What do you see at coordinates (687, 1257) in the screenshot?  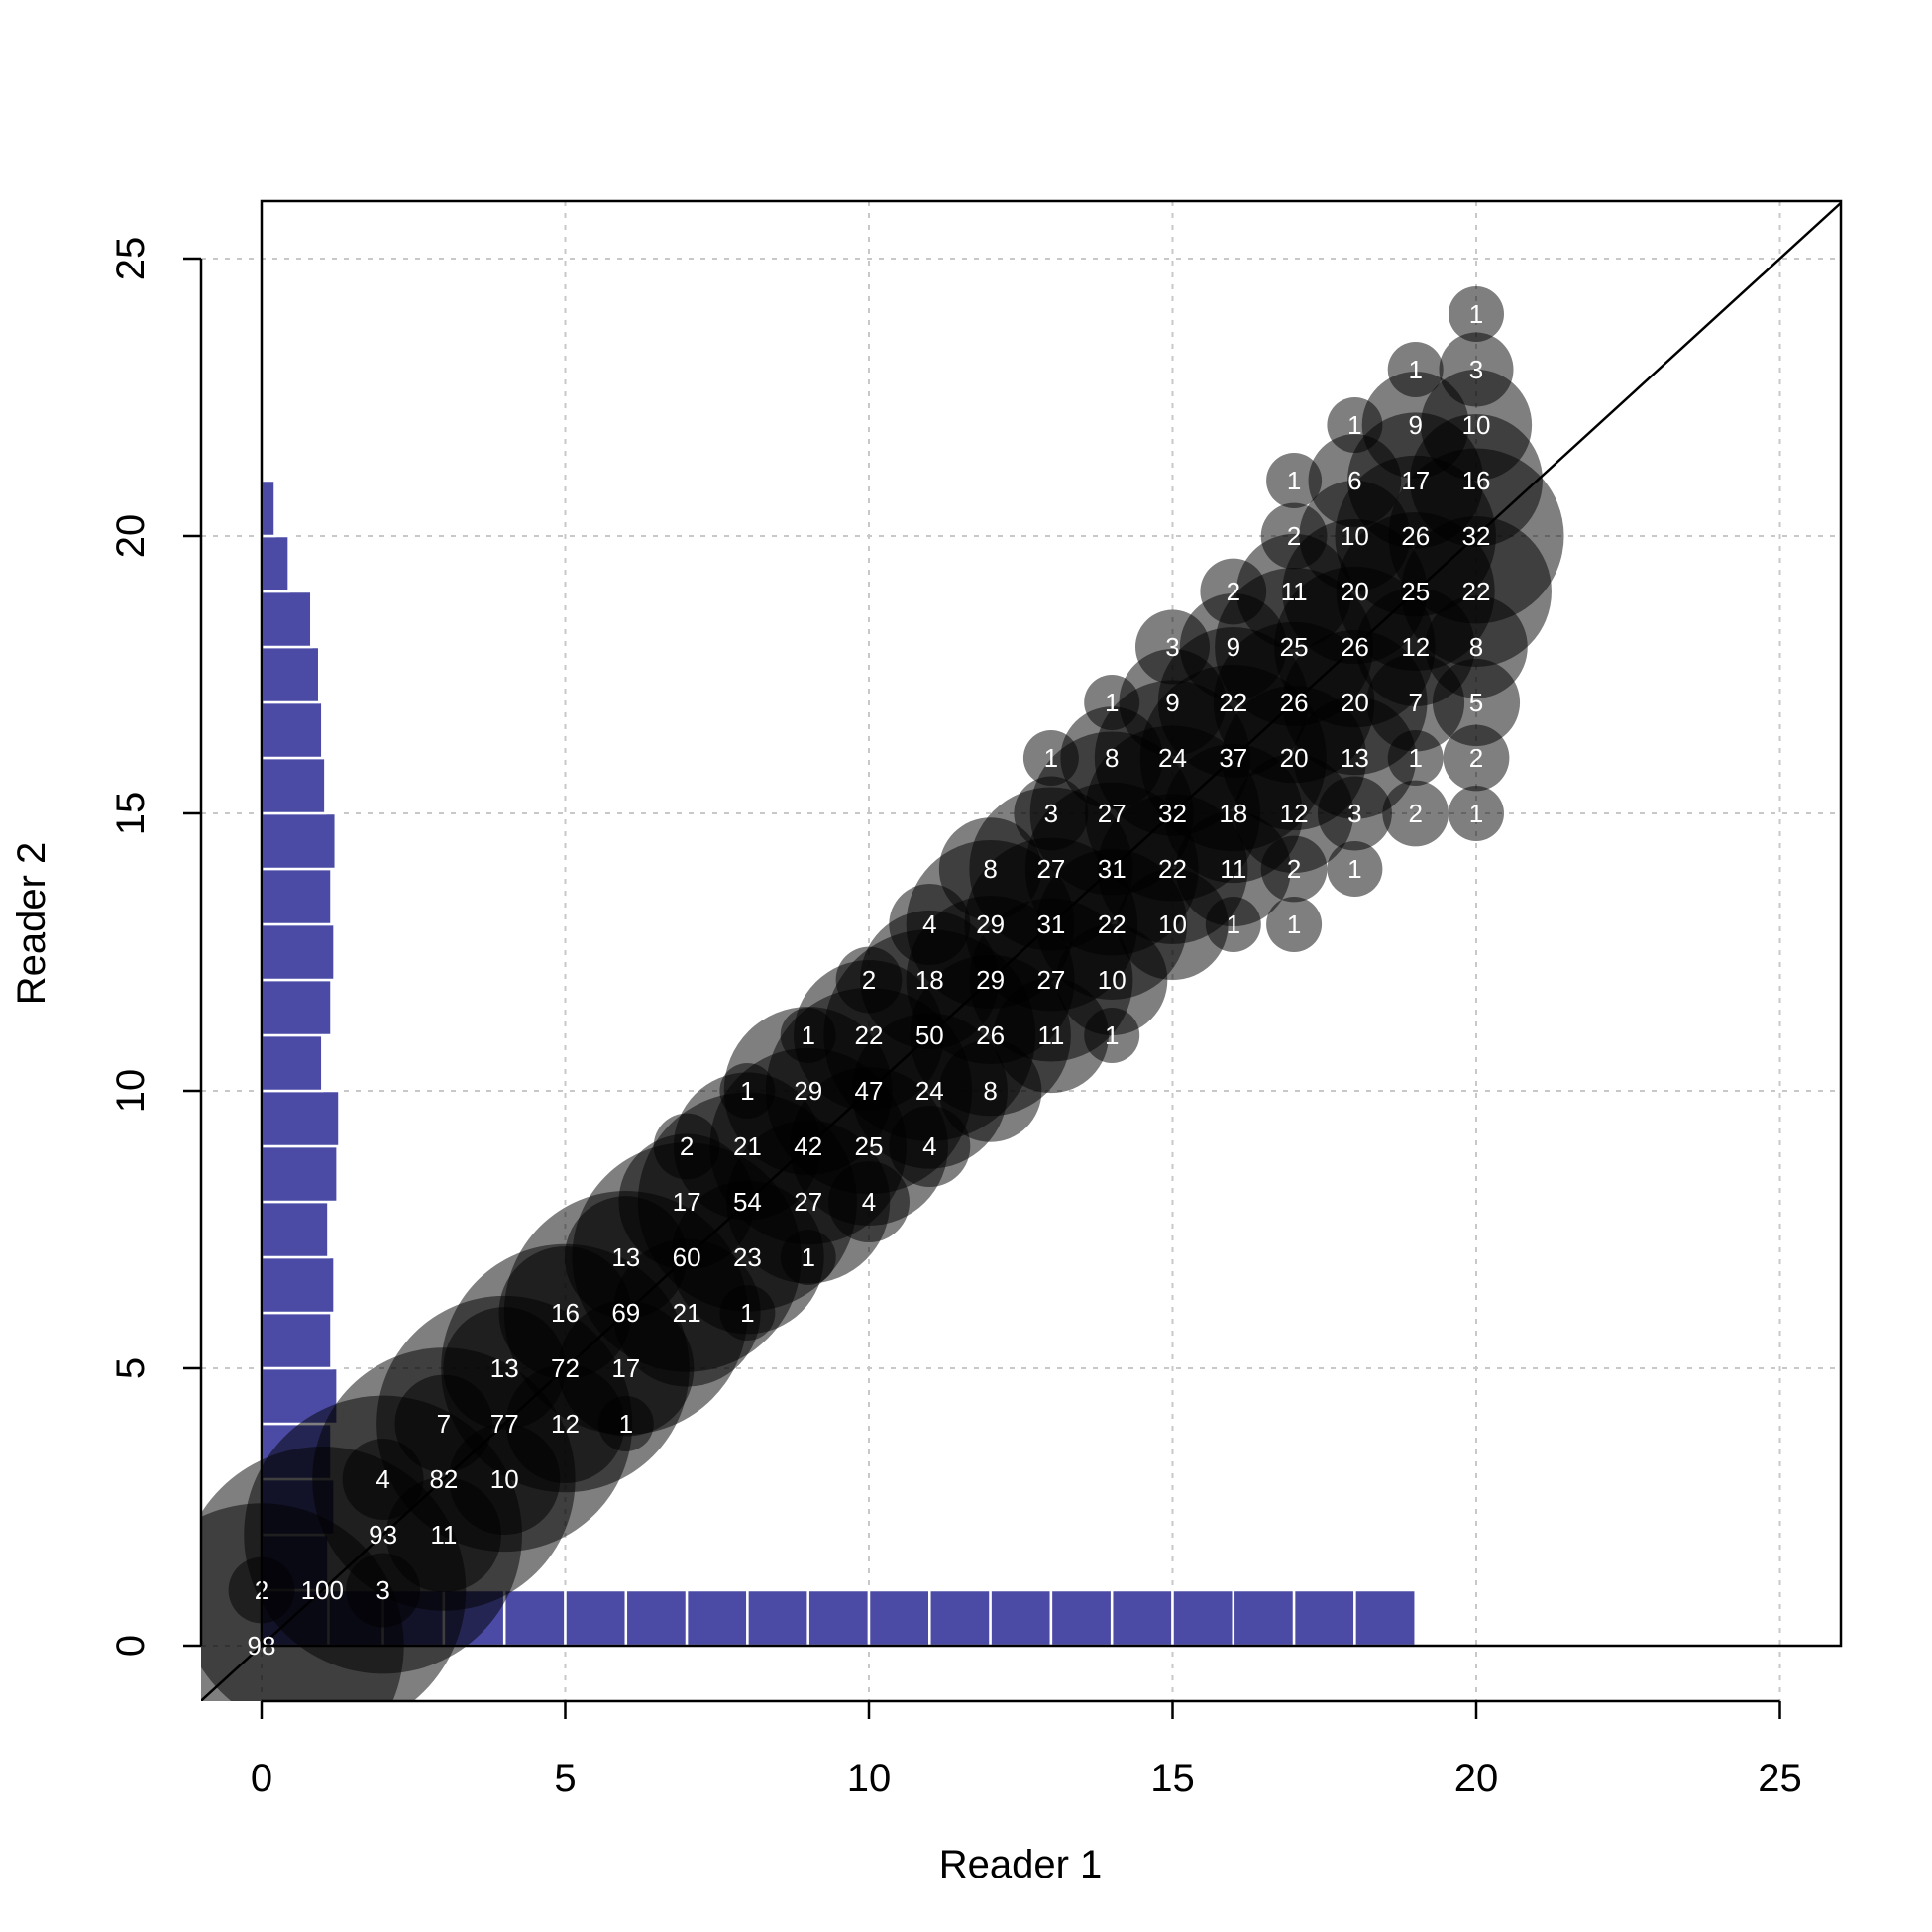 I see `bubble-count-label: 60` at bounding box center [687, 1257].